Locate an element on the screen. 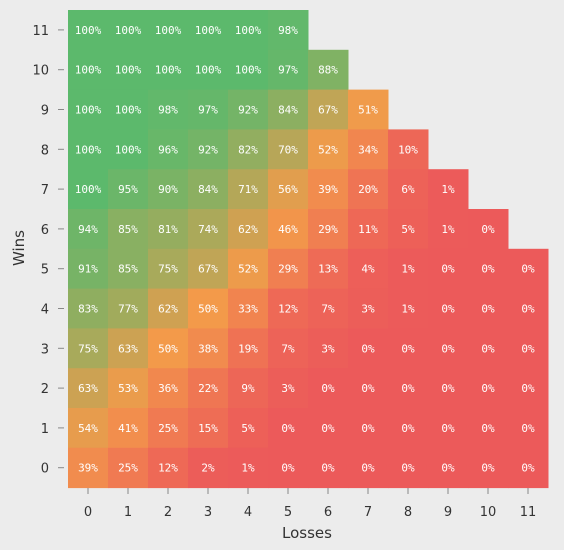 The width and height of the screenshot is (564, 550). cell-value-label: 5% is located at coordinates (408, 229).